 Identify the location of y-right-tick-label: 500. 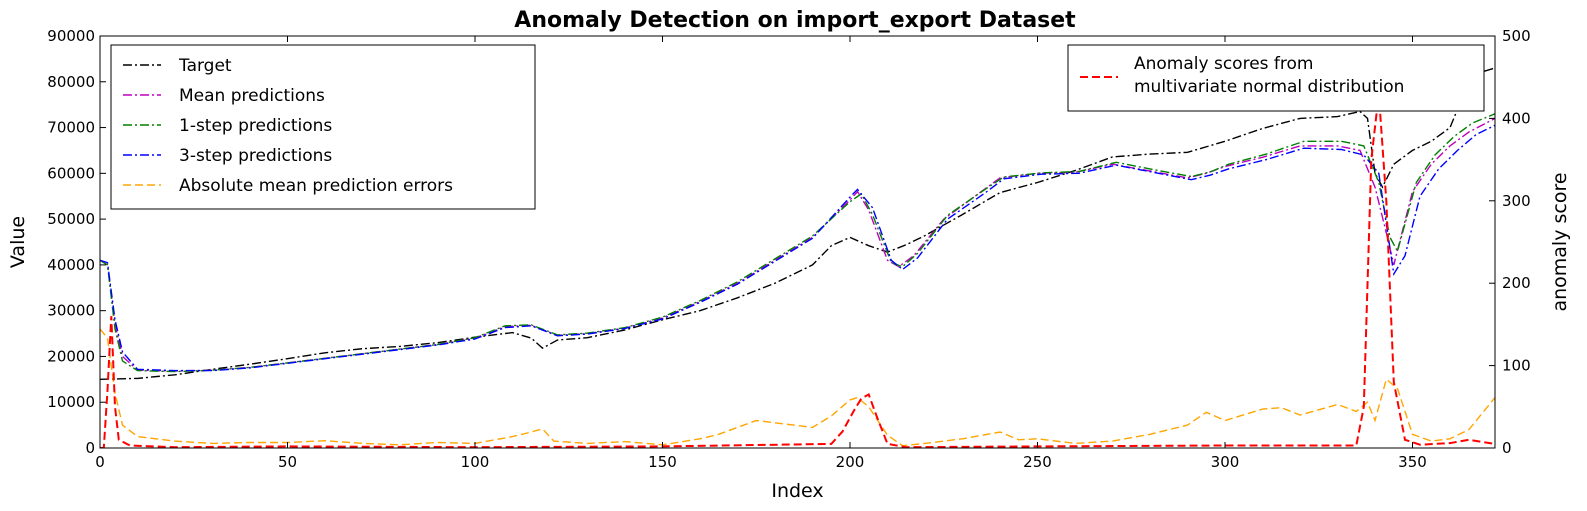
(1516, 36).